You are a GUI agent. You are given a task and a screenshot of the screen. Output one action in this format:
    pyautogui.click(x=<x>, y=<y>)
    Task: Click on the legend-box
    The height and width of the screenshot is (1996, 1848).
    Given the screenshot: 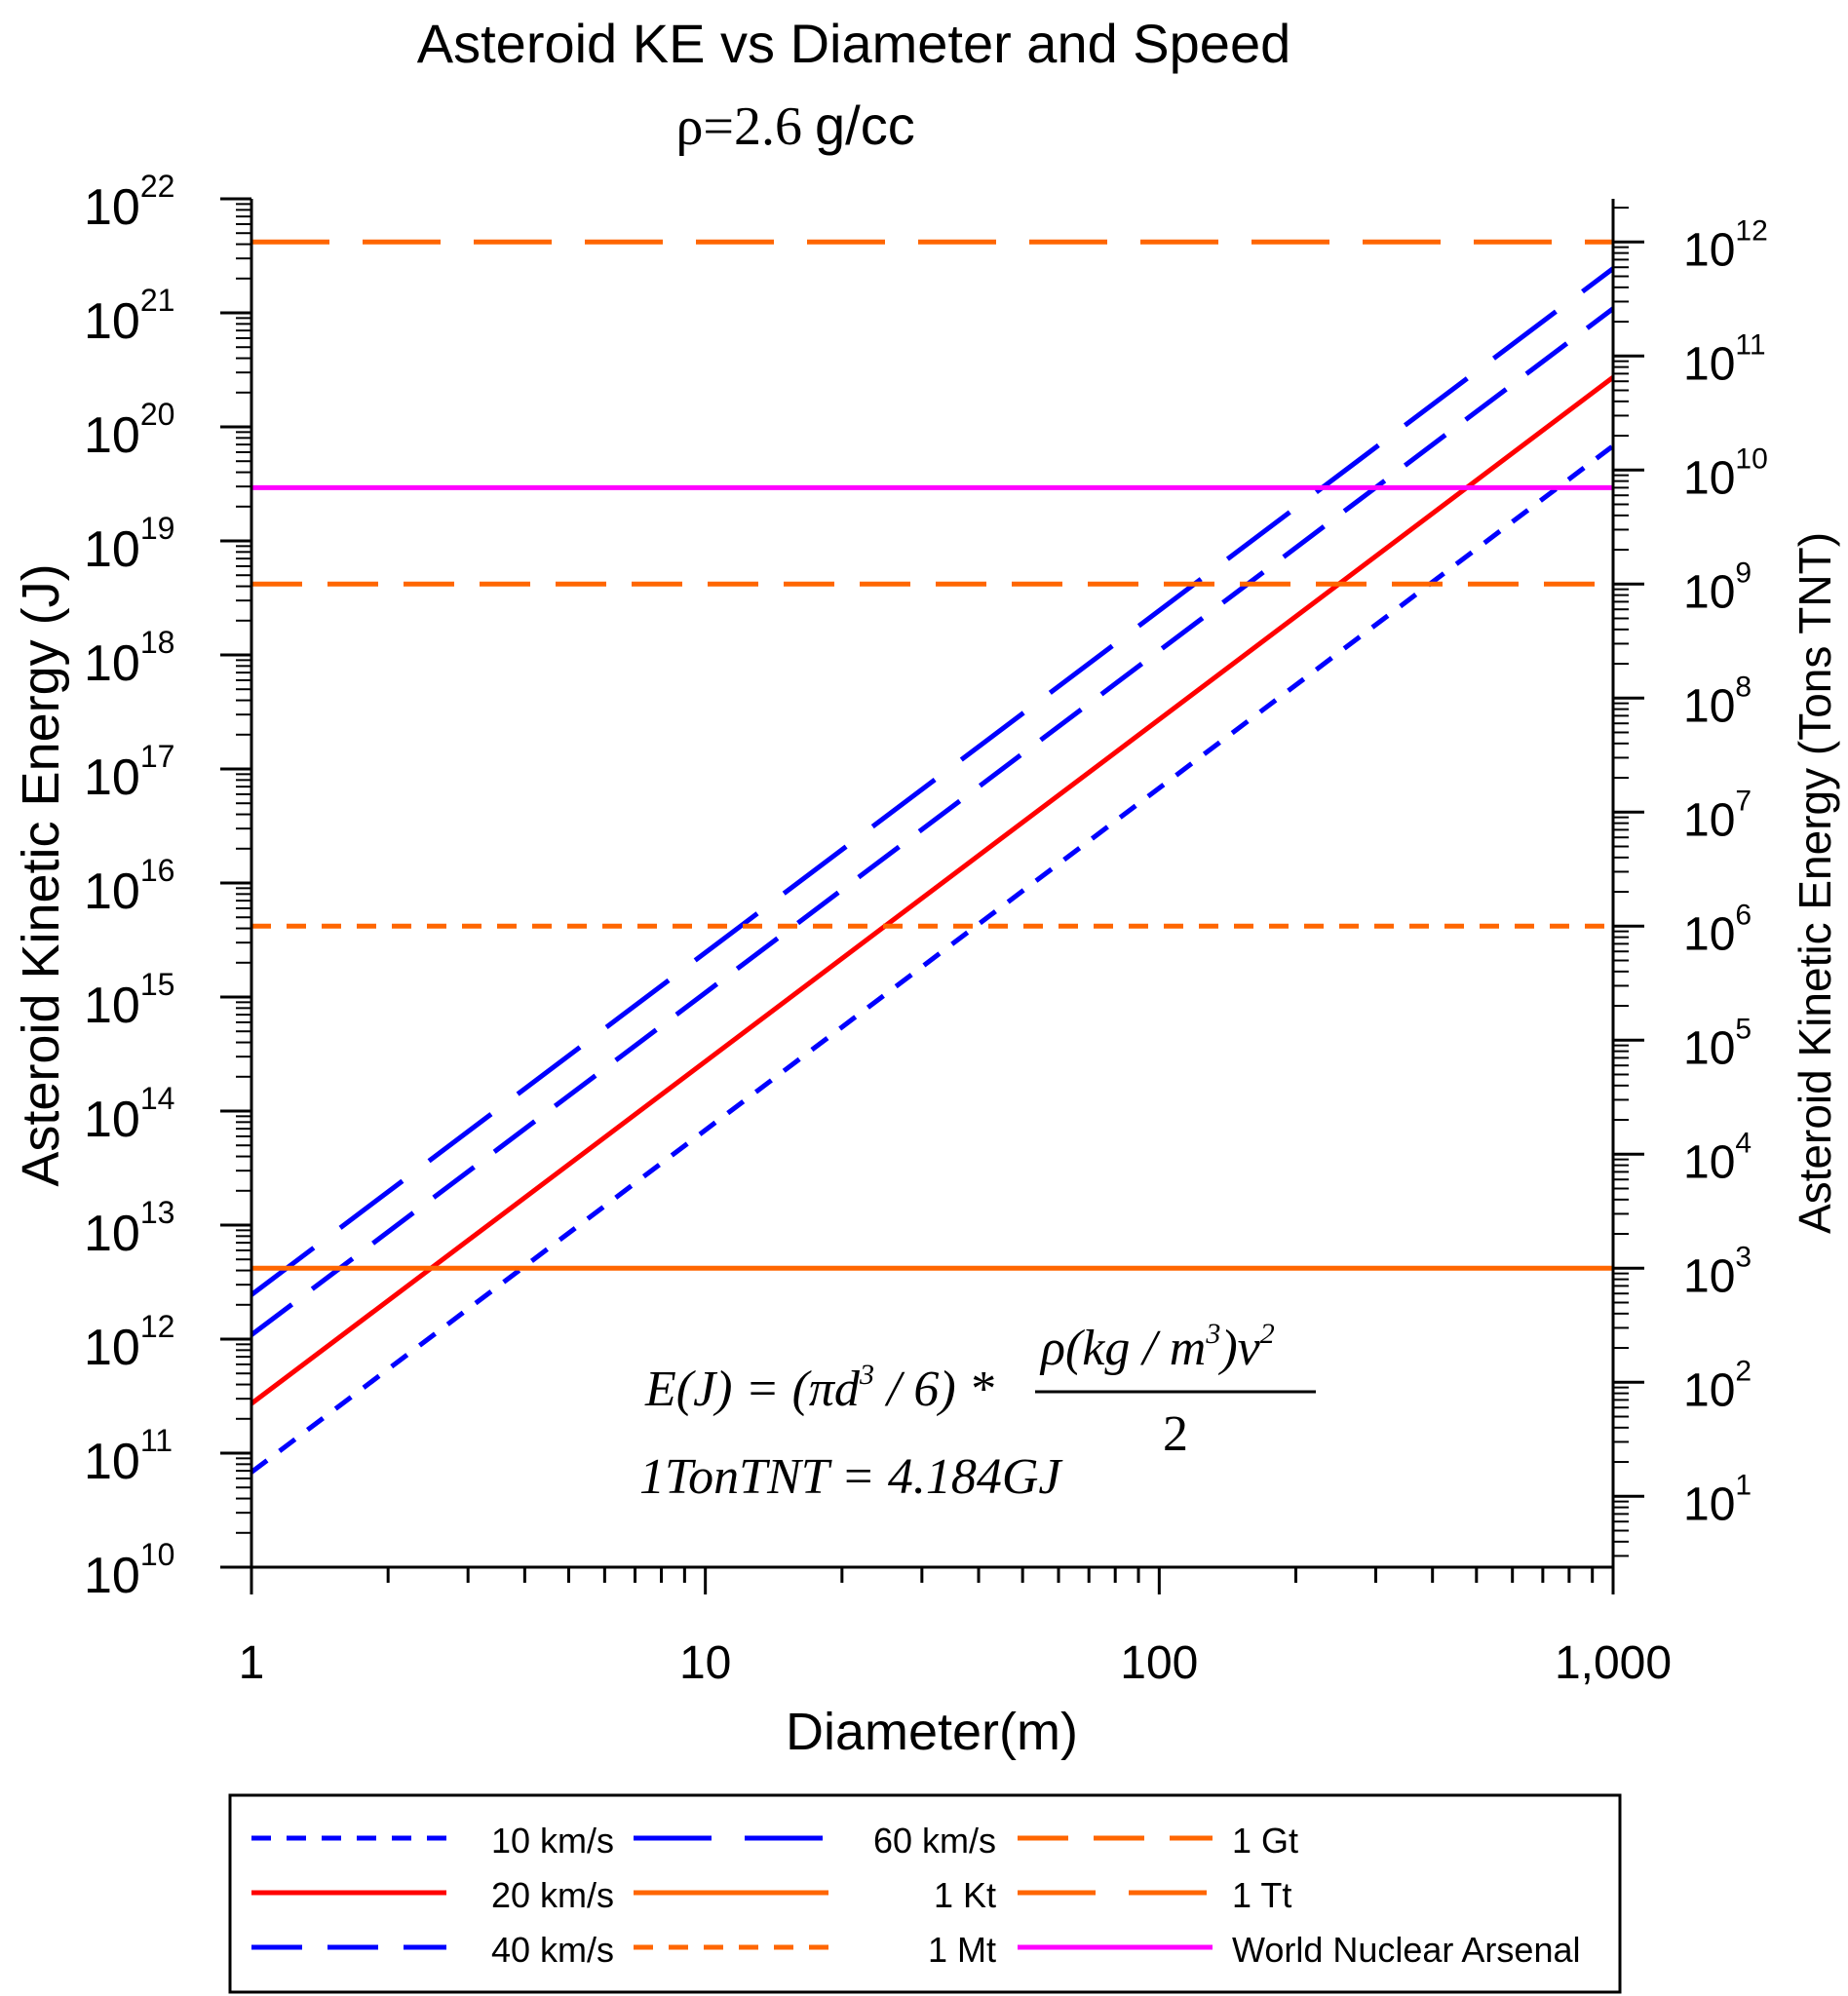 What is the action you would take?
    pyautogui.click(x=925, y=1893)
    